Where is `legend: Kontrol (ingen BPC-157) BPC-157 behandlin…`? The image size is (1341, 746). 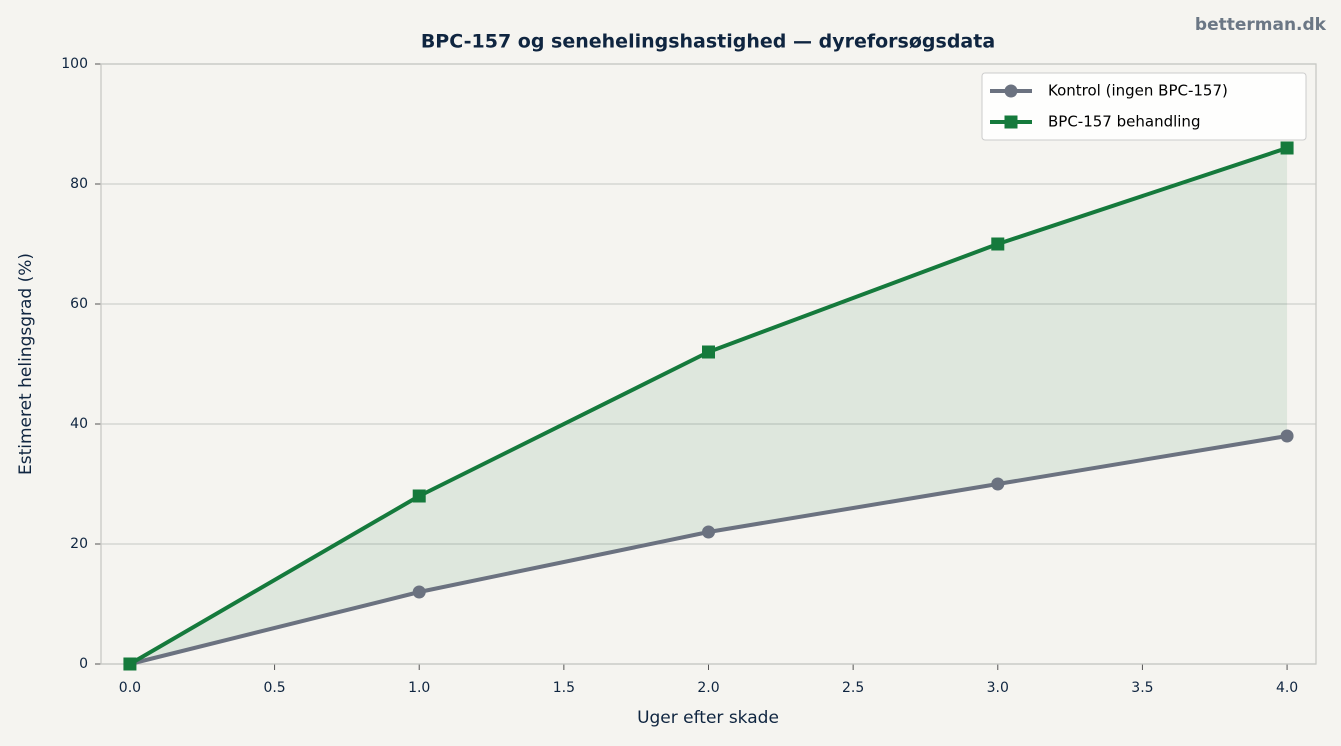
legend: Kontrol (ingen BPC-157) BPC-157 behandlin… is located at coordinates (1144, 106).